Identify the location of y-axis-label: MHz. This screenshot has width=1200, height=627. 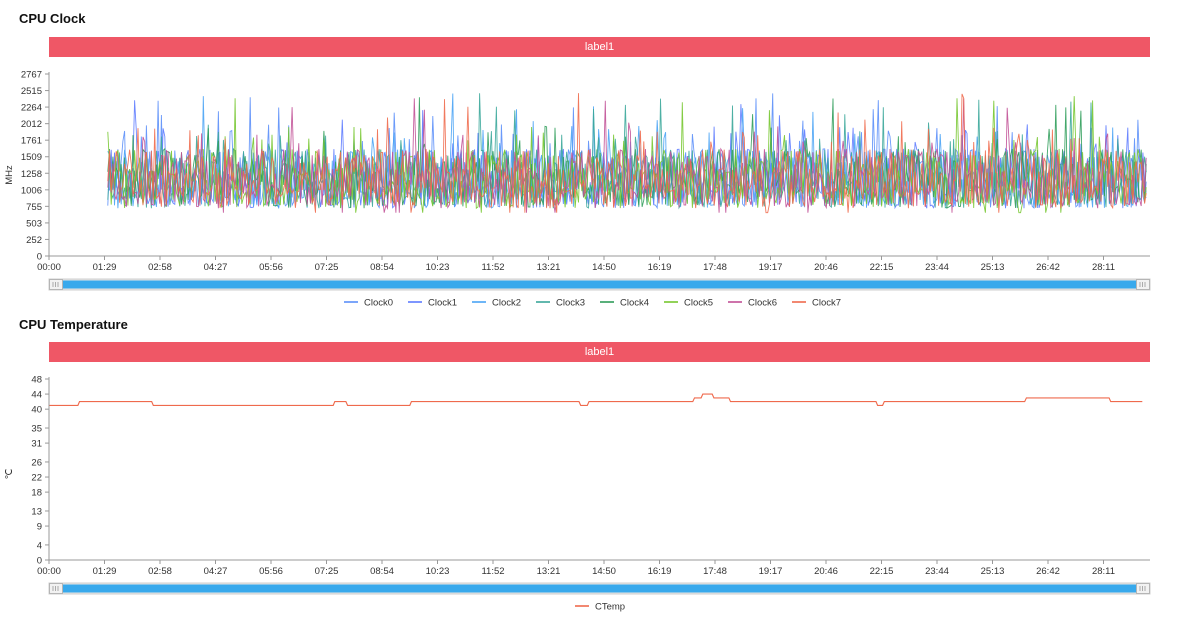
(9, 175).